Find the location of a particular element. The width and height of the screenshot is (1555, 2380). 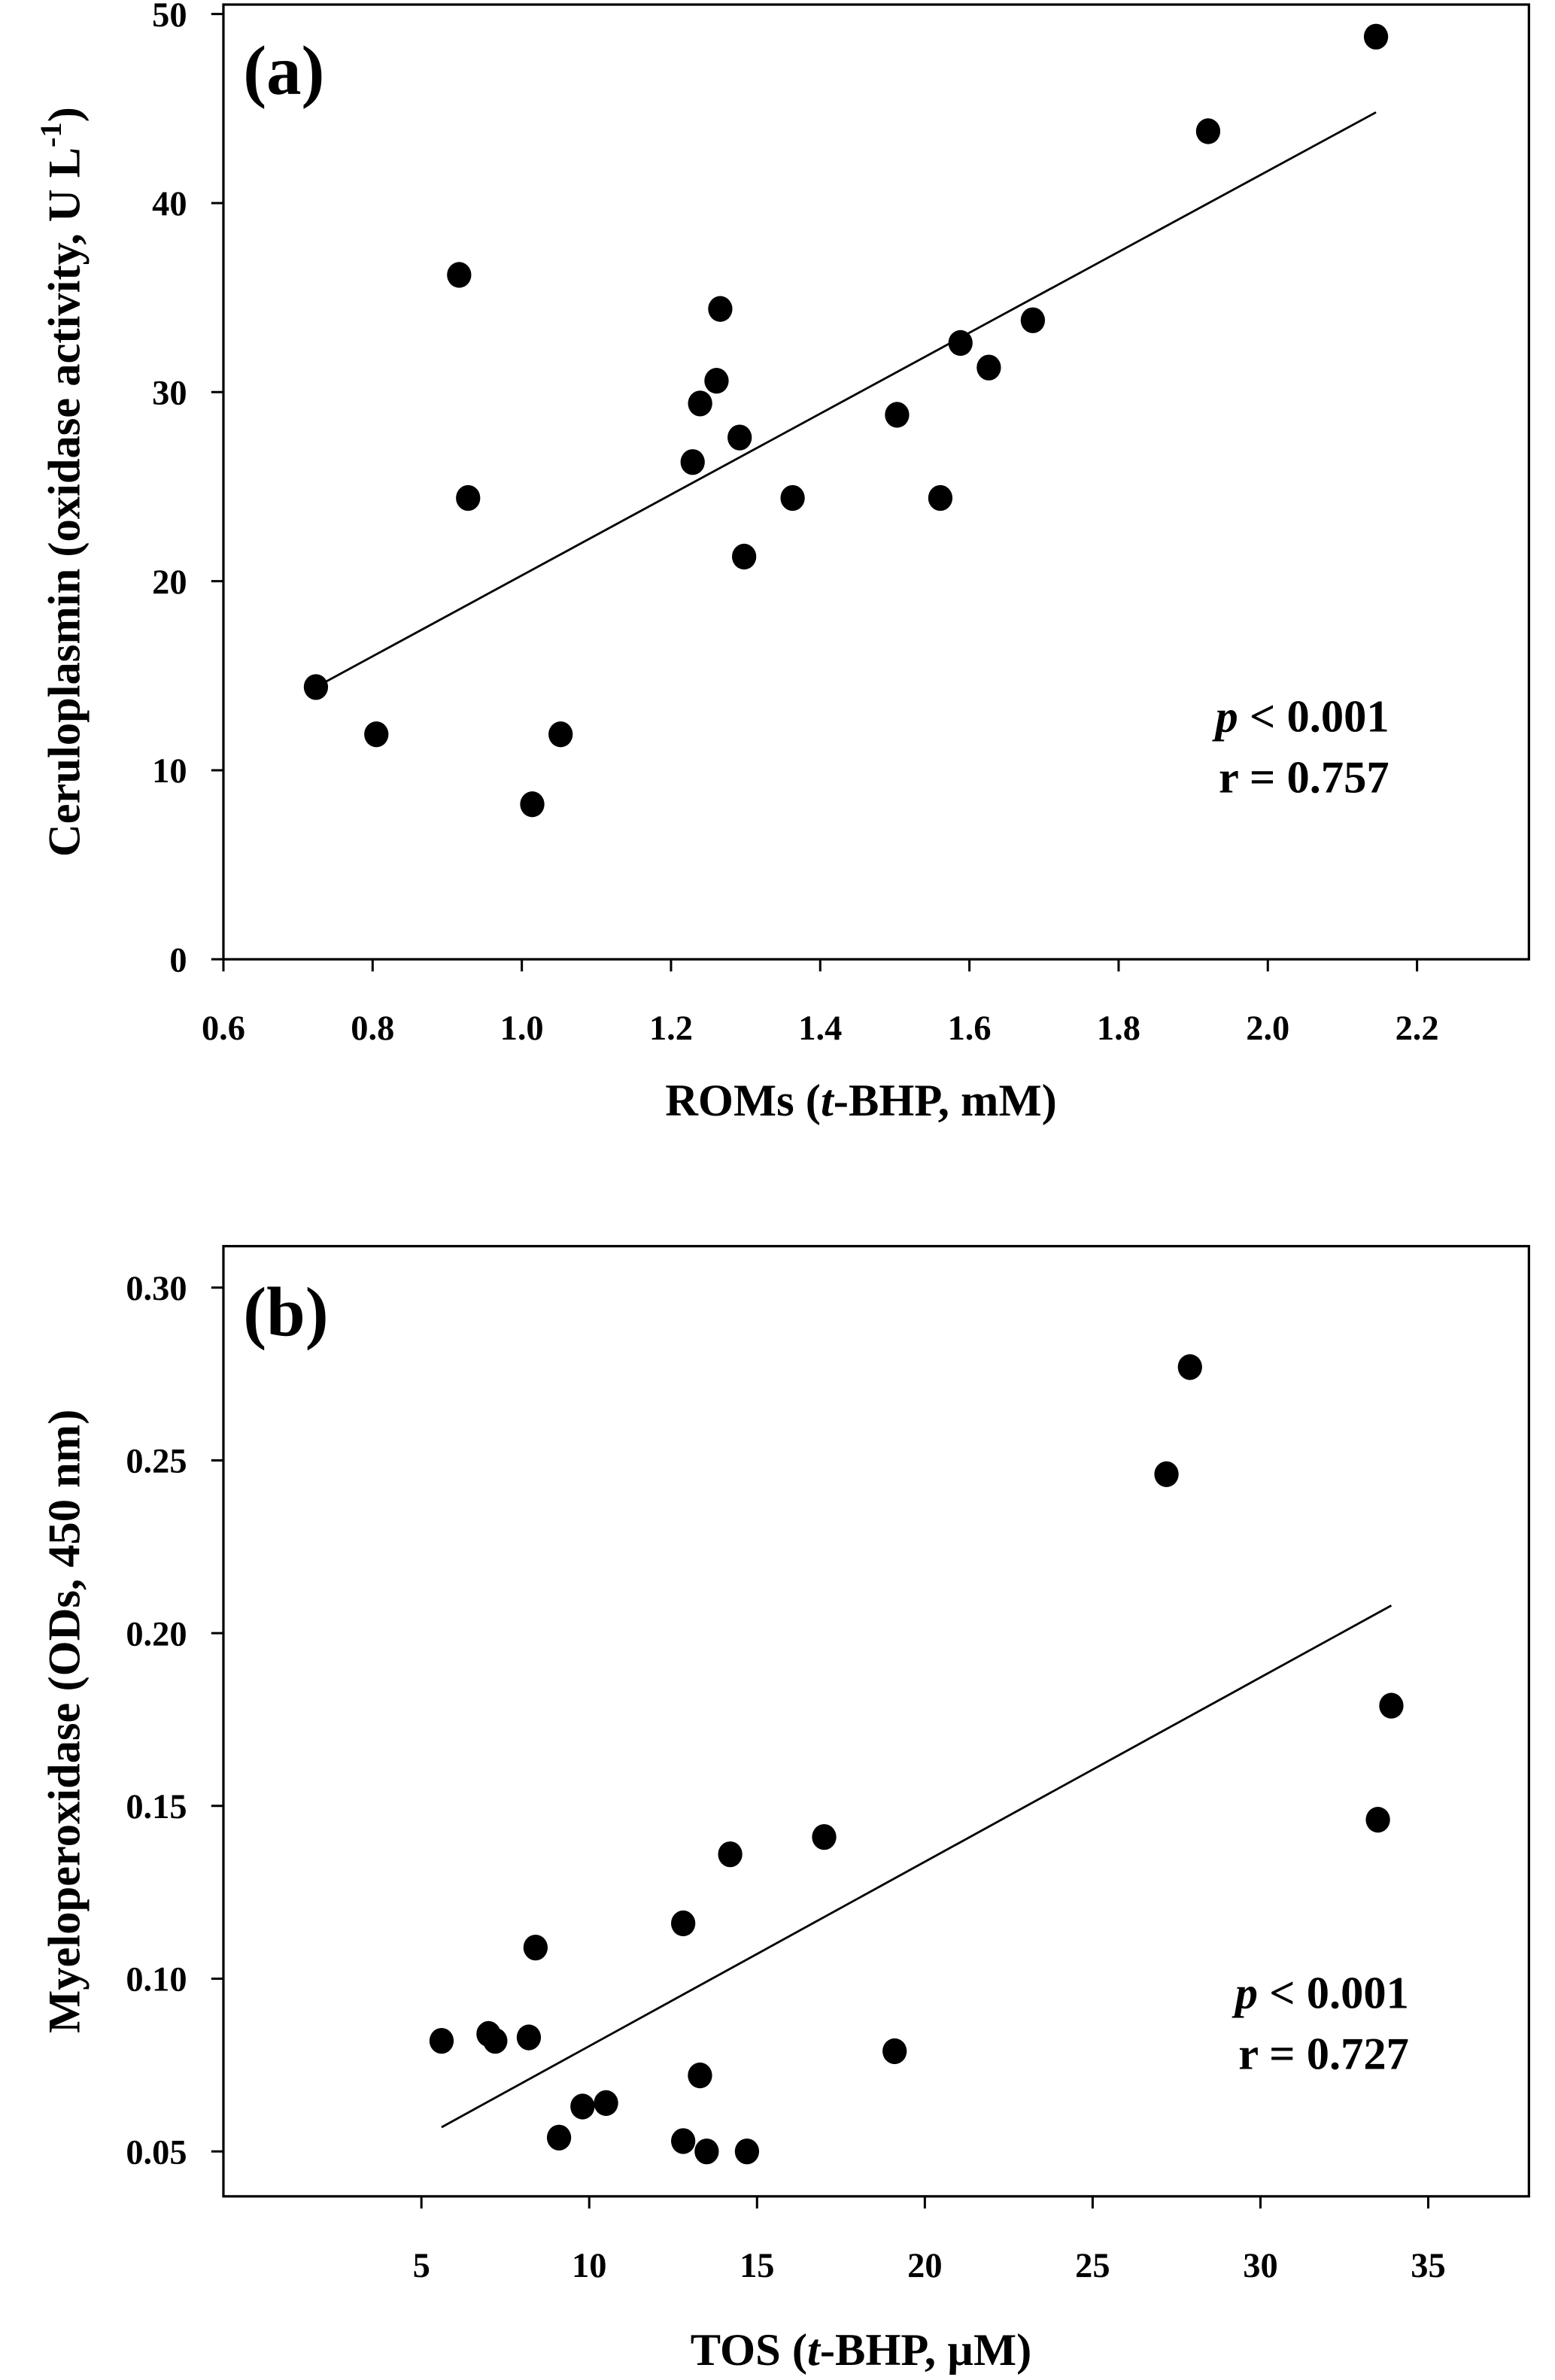

y-axis-label-text: Myeloperoxidase (ODs, 450 nm) is located at coordinates (64, 1721).